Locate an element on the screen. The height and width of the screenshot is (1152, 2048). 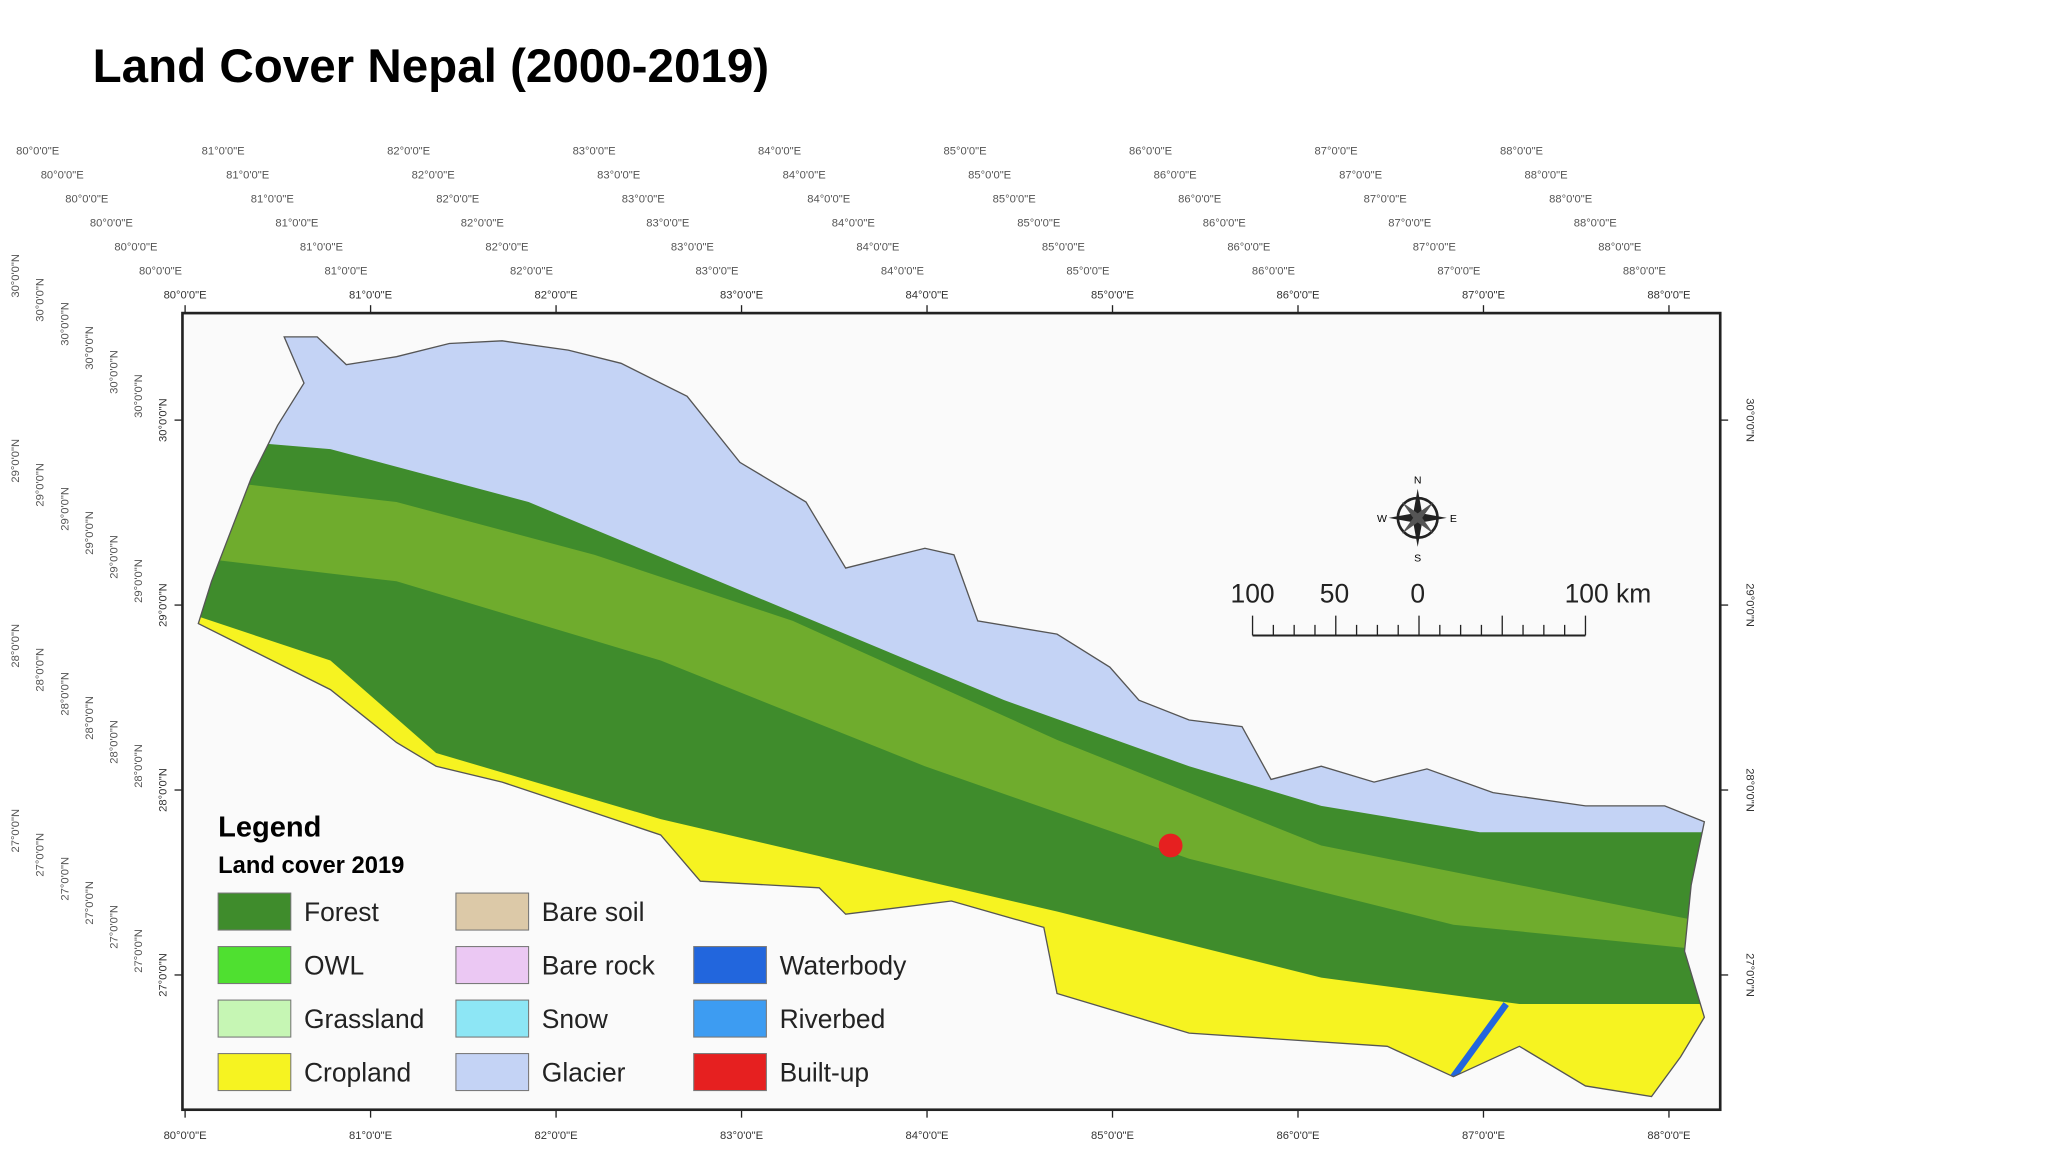
lat-label: 27°0'0"N is located at coordinates (164, 975).